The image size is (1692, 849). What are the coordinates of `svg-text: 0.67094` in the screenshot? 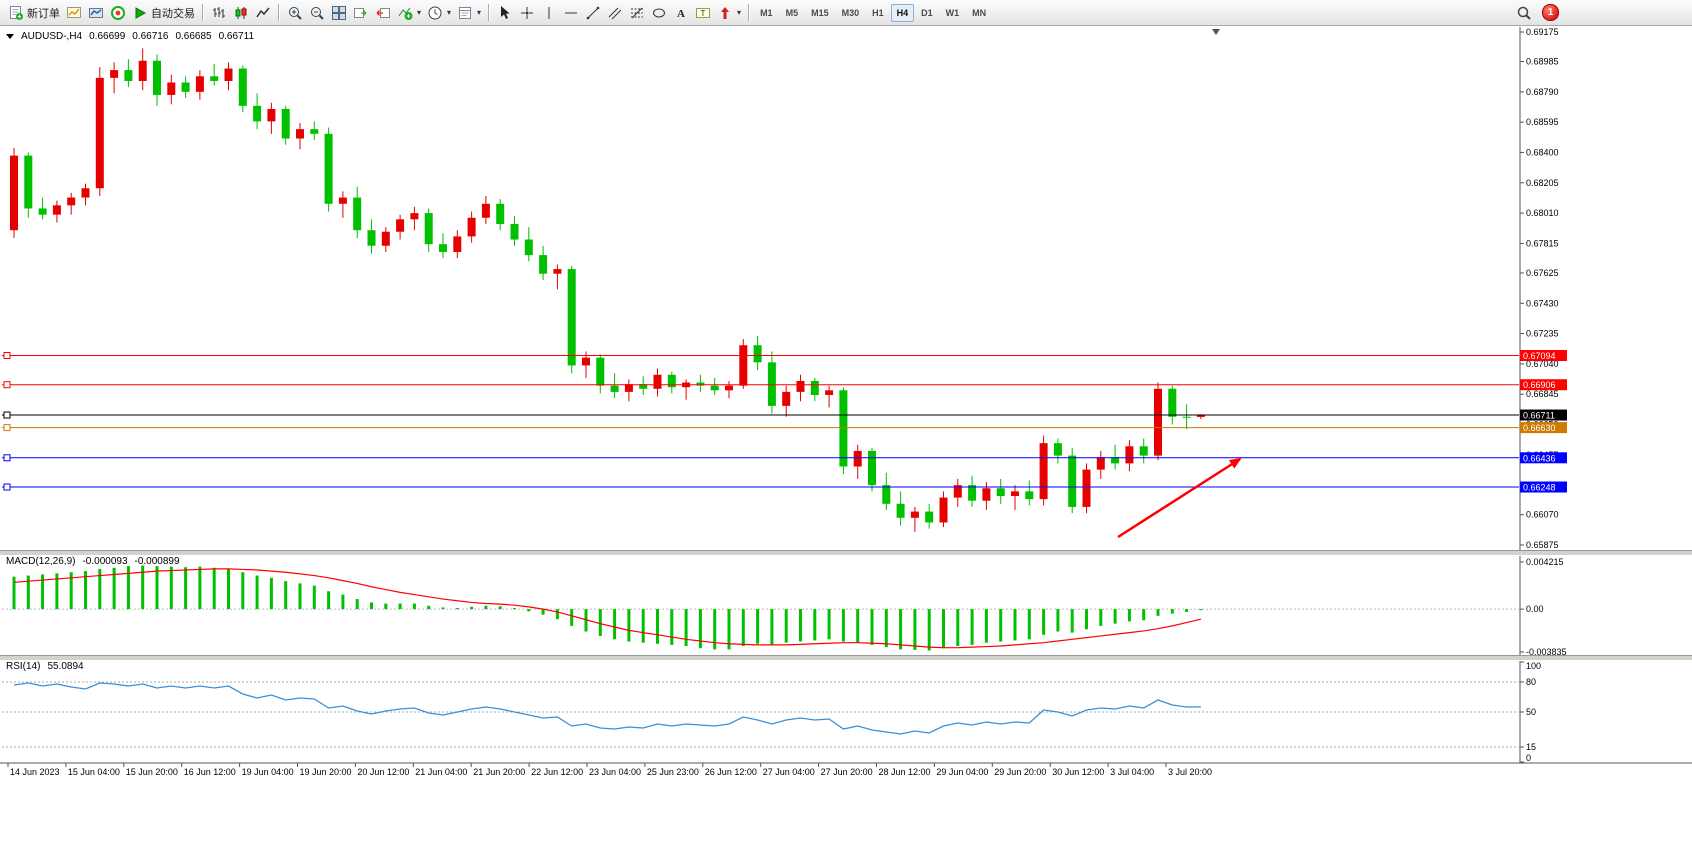 It's located at (1539, 356).